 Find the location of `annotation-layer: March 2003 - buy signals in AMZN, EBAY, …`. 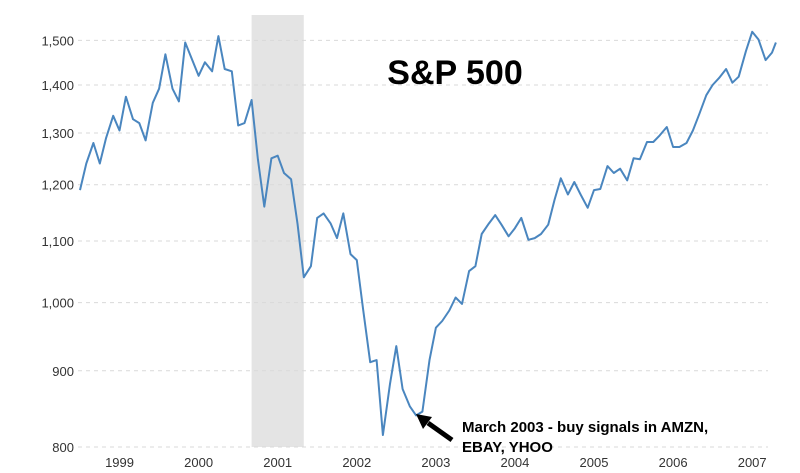

annotation-layer: March 2003 - buy signals in AMZN, EBAY, … is located at coordinates (562, 435).